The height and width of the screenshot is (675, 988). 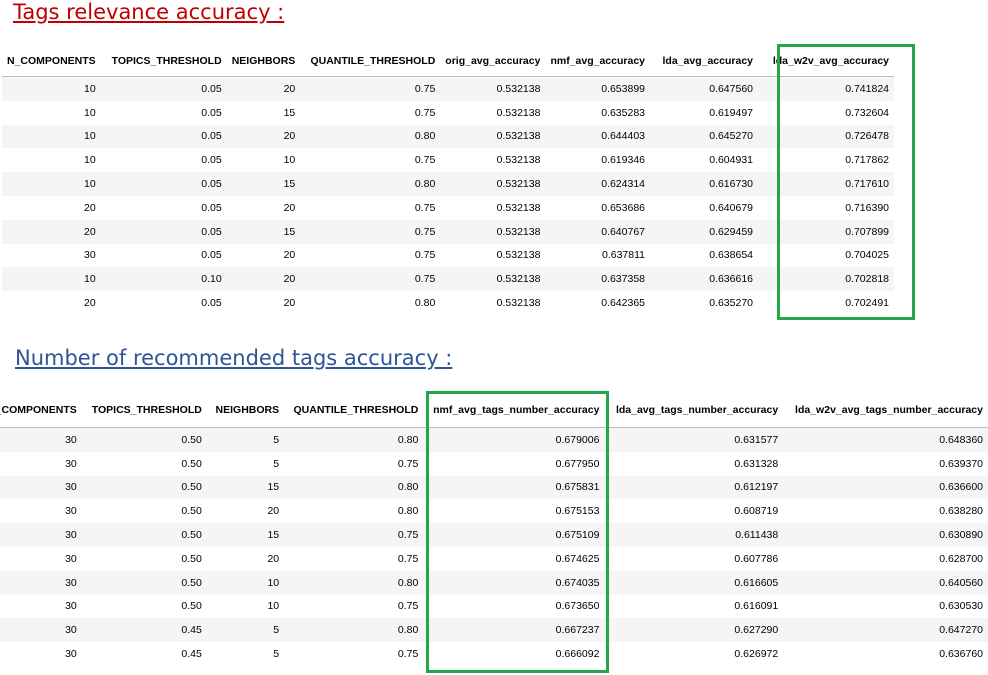 I want to click on table-row: 30 0.45 5 0.75 0.666092 0.626972 0.636760, so click(x=494, y=654).